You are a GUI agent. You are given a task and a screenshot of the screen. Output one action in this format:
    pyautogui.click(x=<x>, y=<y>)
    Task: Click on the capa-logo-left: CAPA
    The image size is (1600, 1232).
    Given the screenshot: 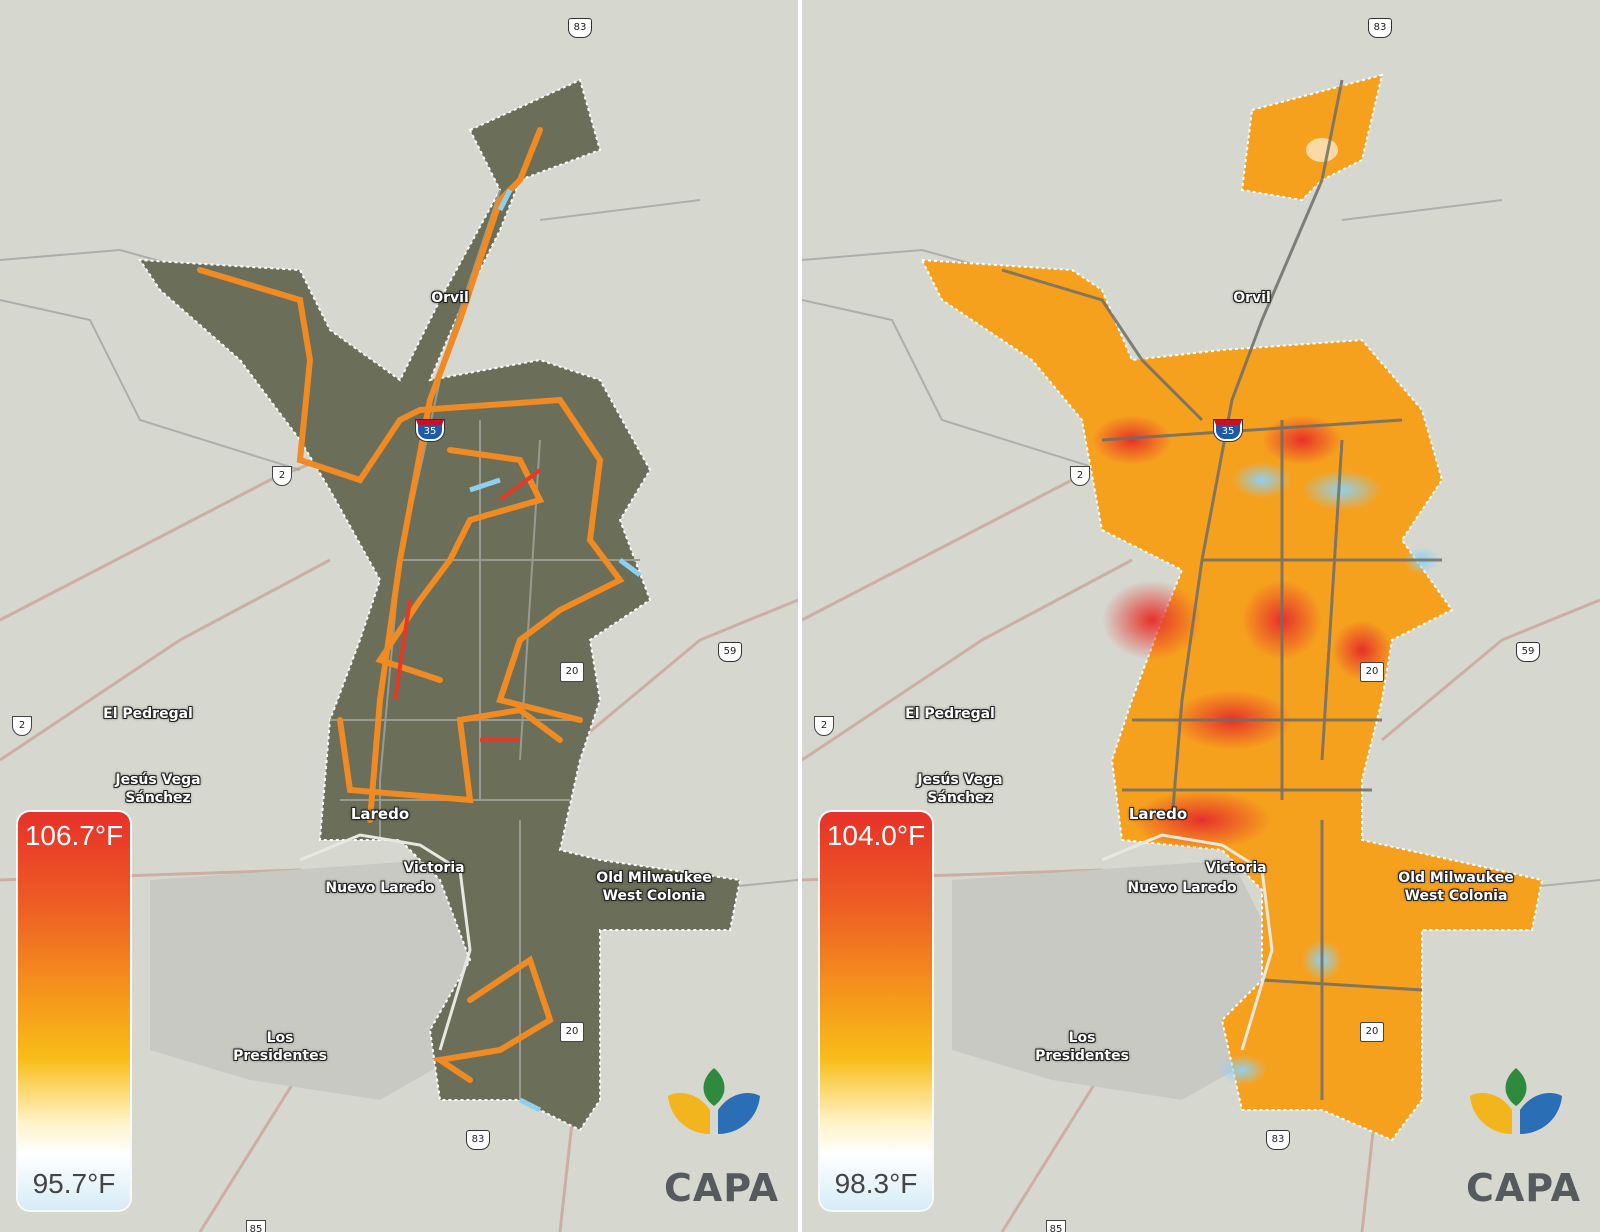 What is the action you would take?
    pyautogui.click(x=722, y=1135)
    